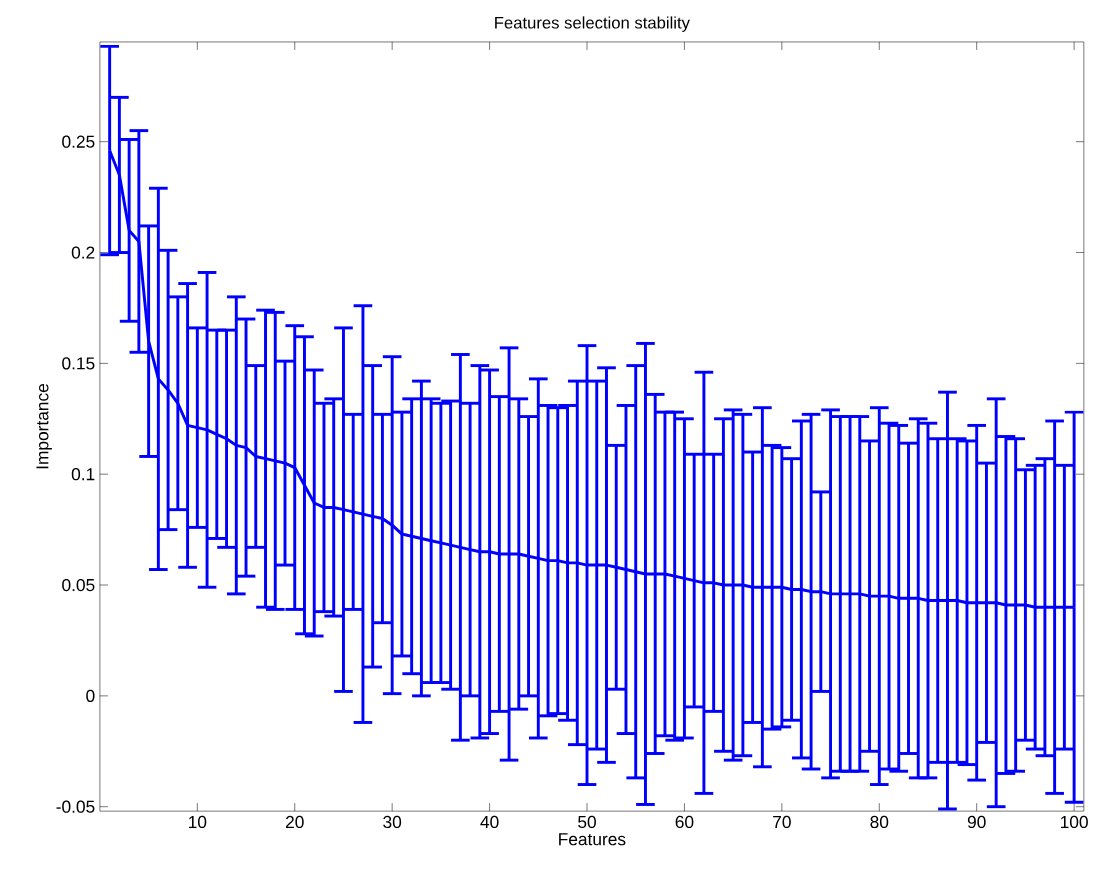 This screenshot has width=1093, height=873. What do you see at coordinates (90, 695) in the screenshot?
I see `y-tick-label: 0` at bounding box center [90, 695].